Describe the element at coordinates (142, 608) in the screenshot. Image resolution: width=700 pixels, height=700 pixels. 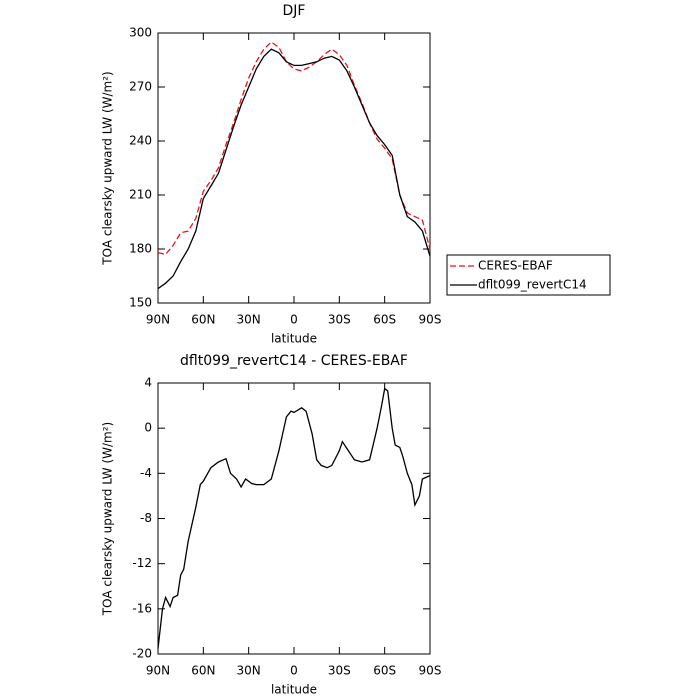
I see `y-tick-label: -16` at that location.